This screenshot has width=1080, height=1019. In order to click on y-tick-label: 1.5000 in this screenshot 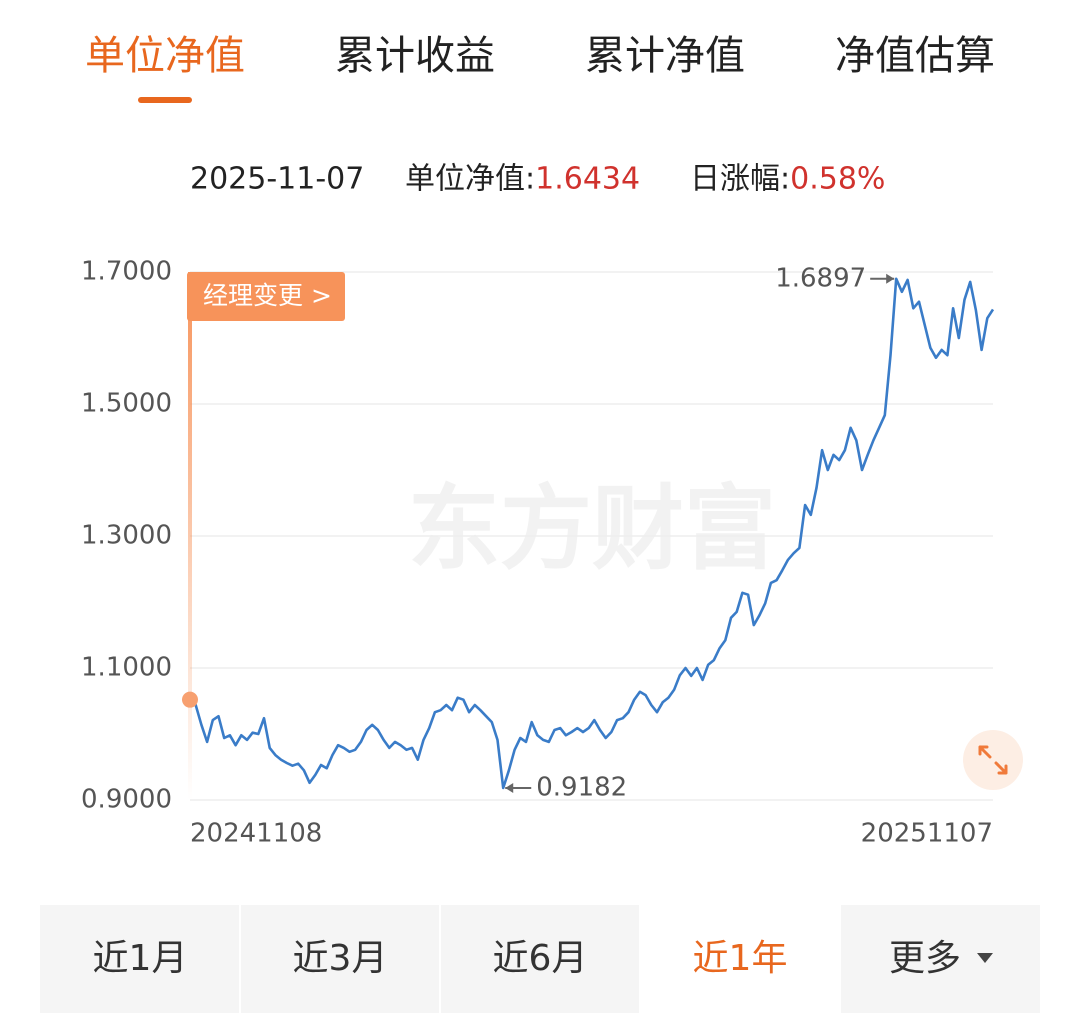, I will do `click(126, 404)`.